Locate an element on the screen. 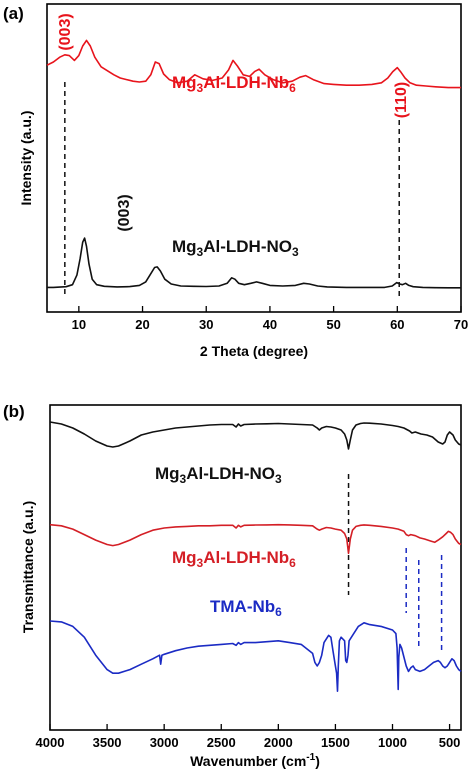 The image size is (474, 775). panel-b-x-ticks: 4000 3500 3000 2500 2000 1500 1000 500 is located at coordinates (248, 737).